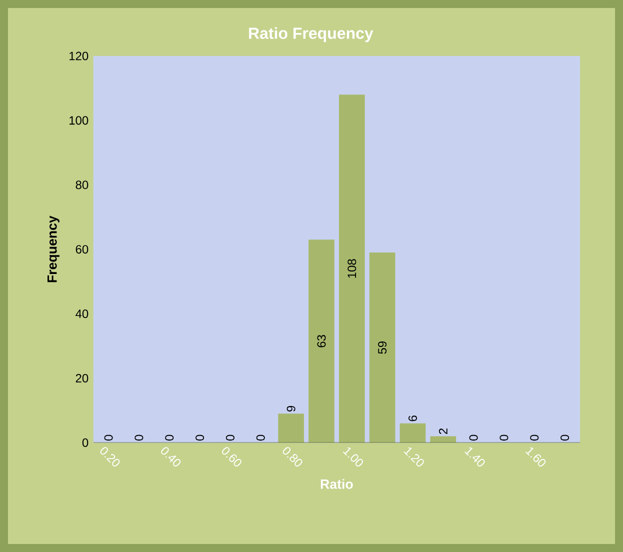 This screenshot has height=552, width=623. What do you see at coordinates (79, 120) in the screenshot?
I see `y-tick-label: 100` at bounding box center [79, 120].